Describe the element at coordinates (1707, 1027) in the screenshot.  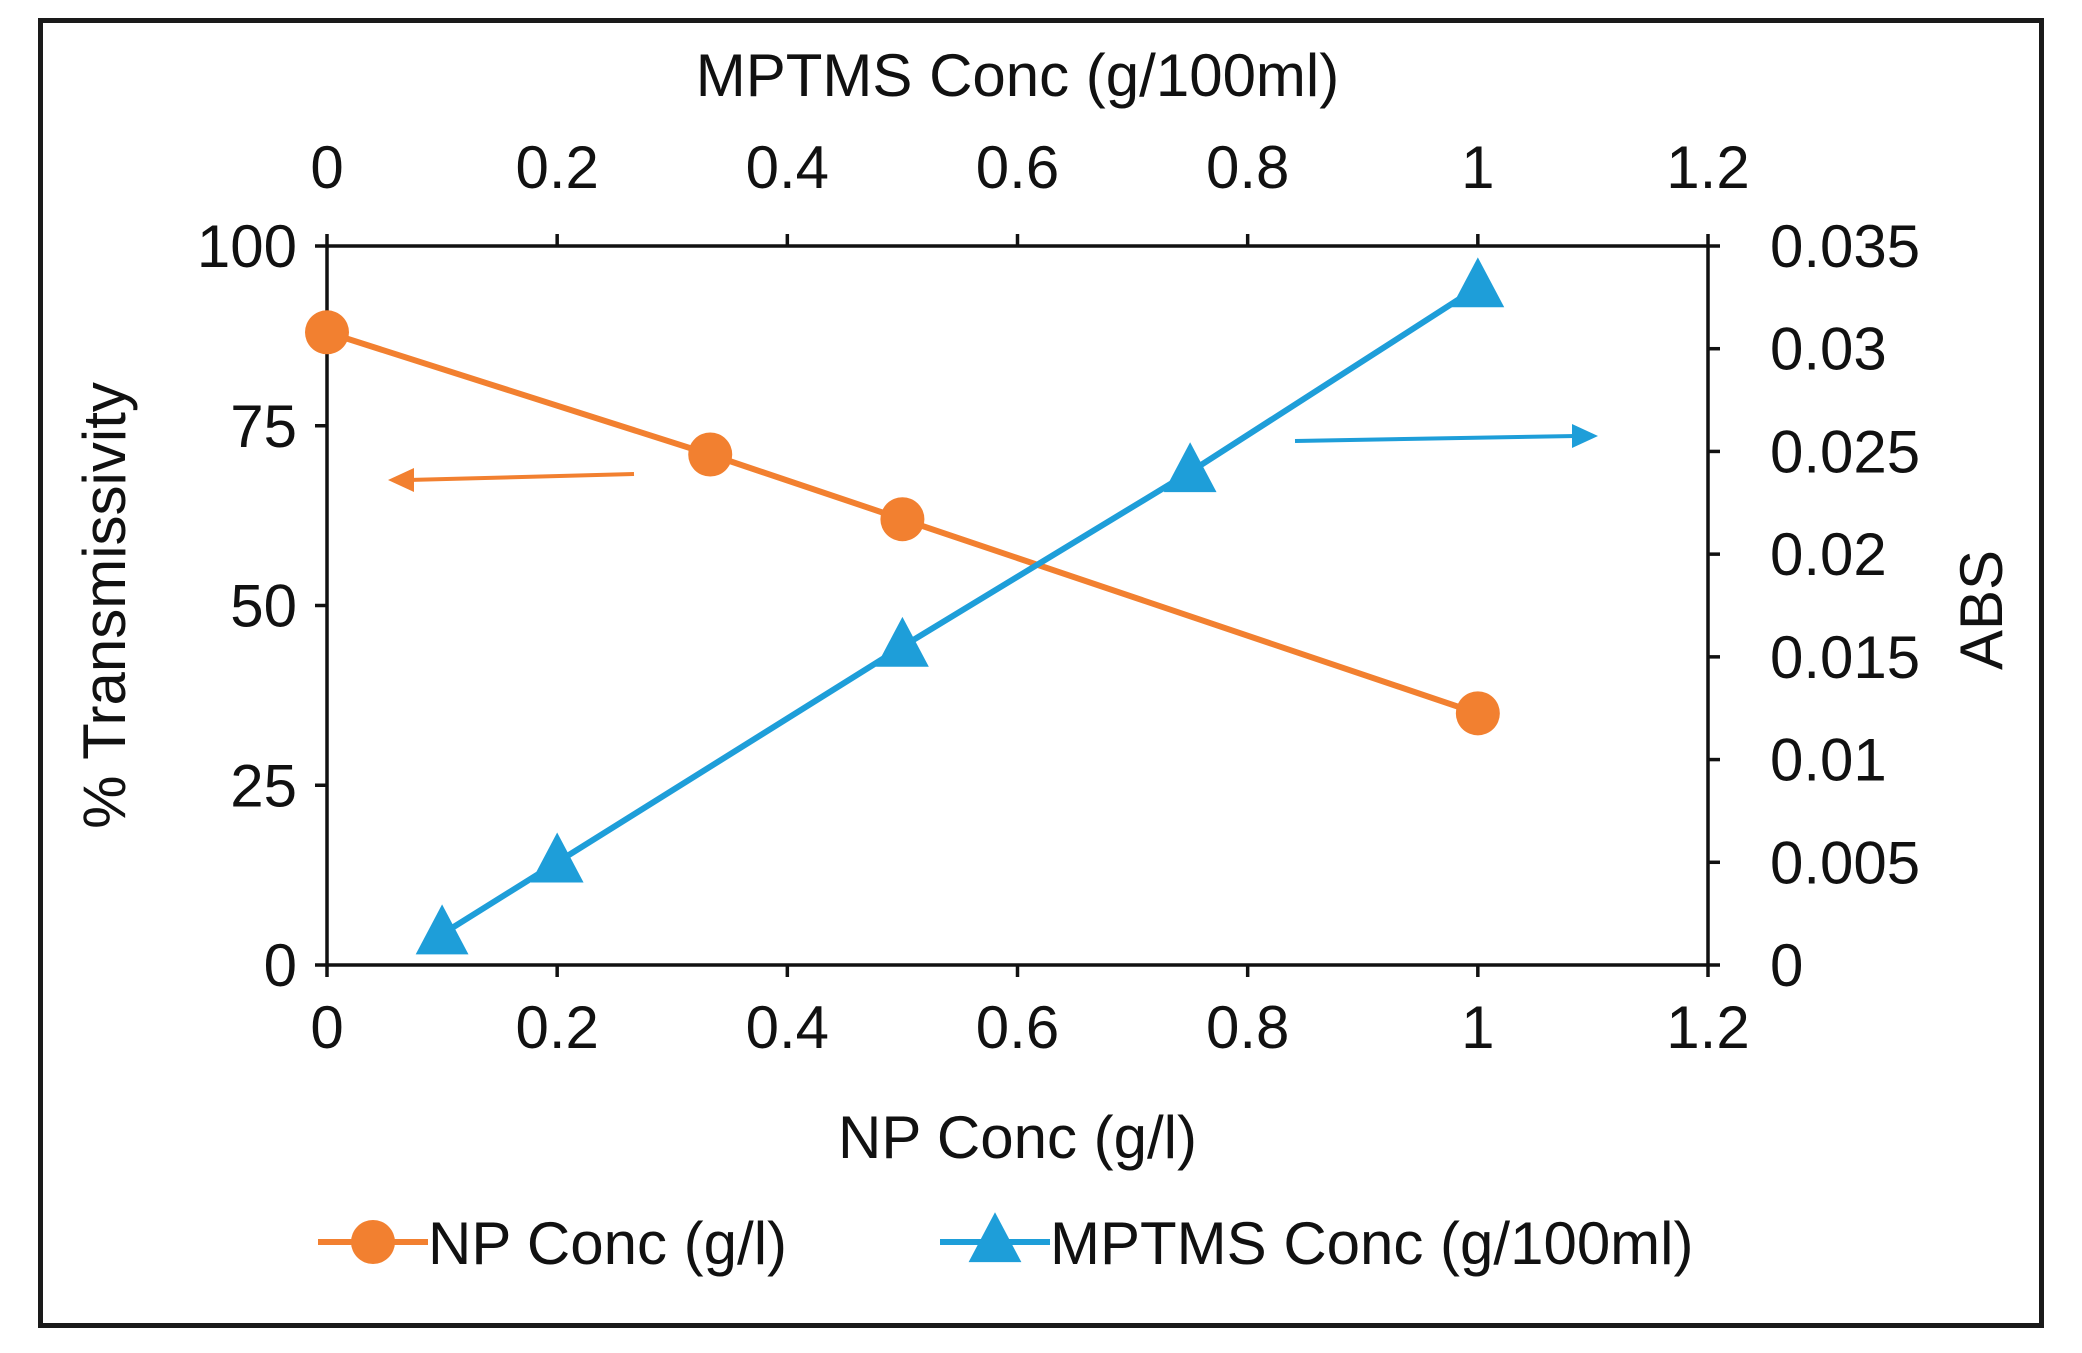
I see `x-bottom-tick-label: 1.2` at that location.